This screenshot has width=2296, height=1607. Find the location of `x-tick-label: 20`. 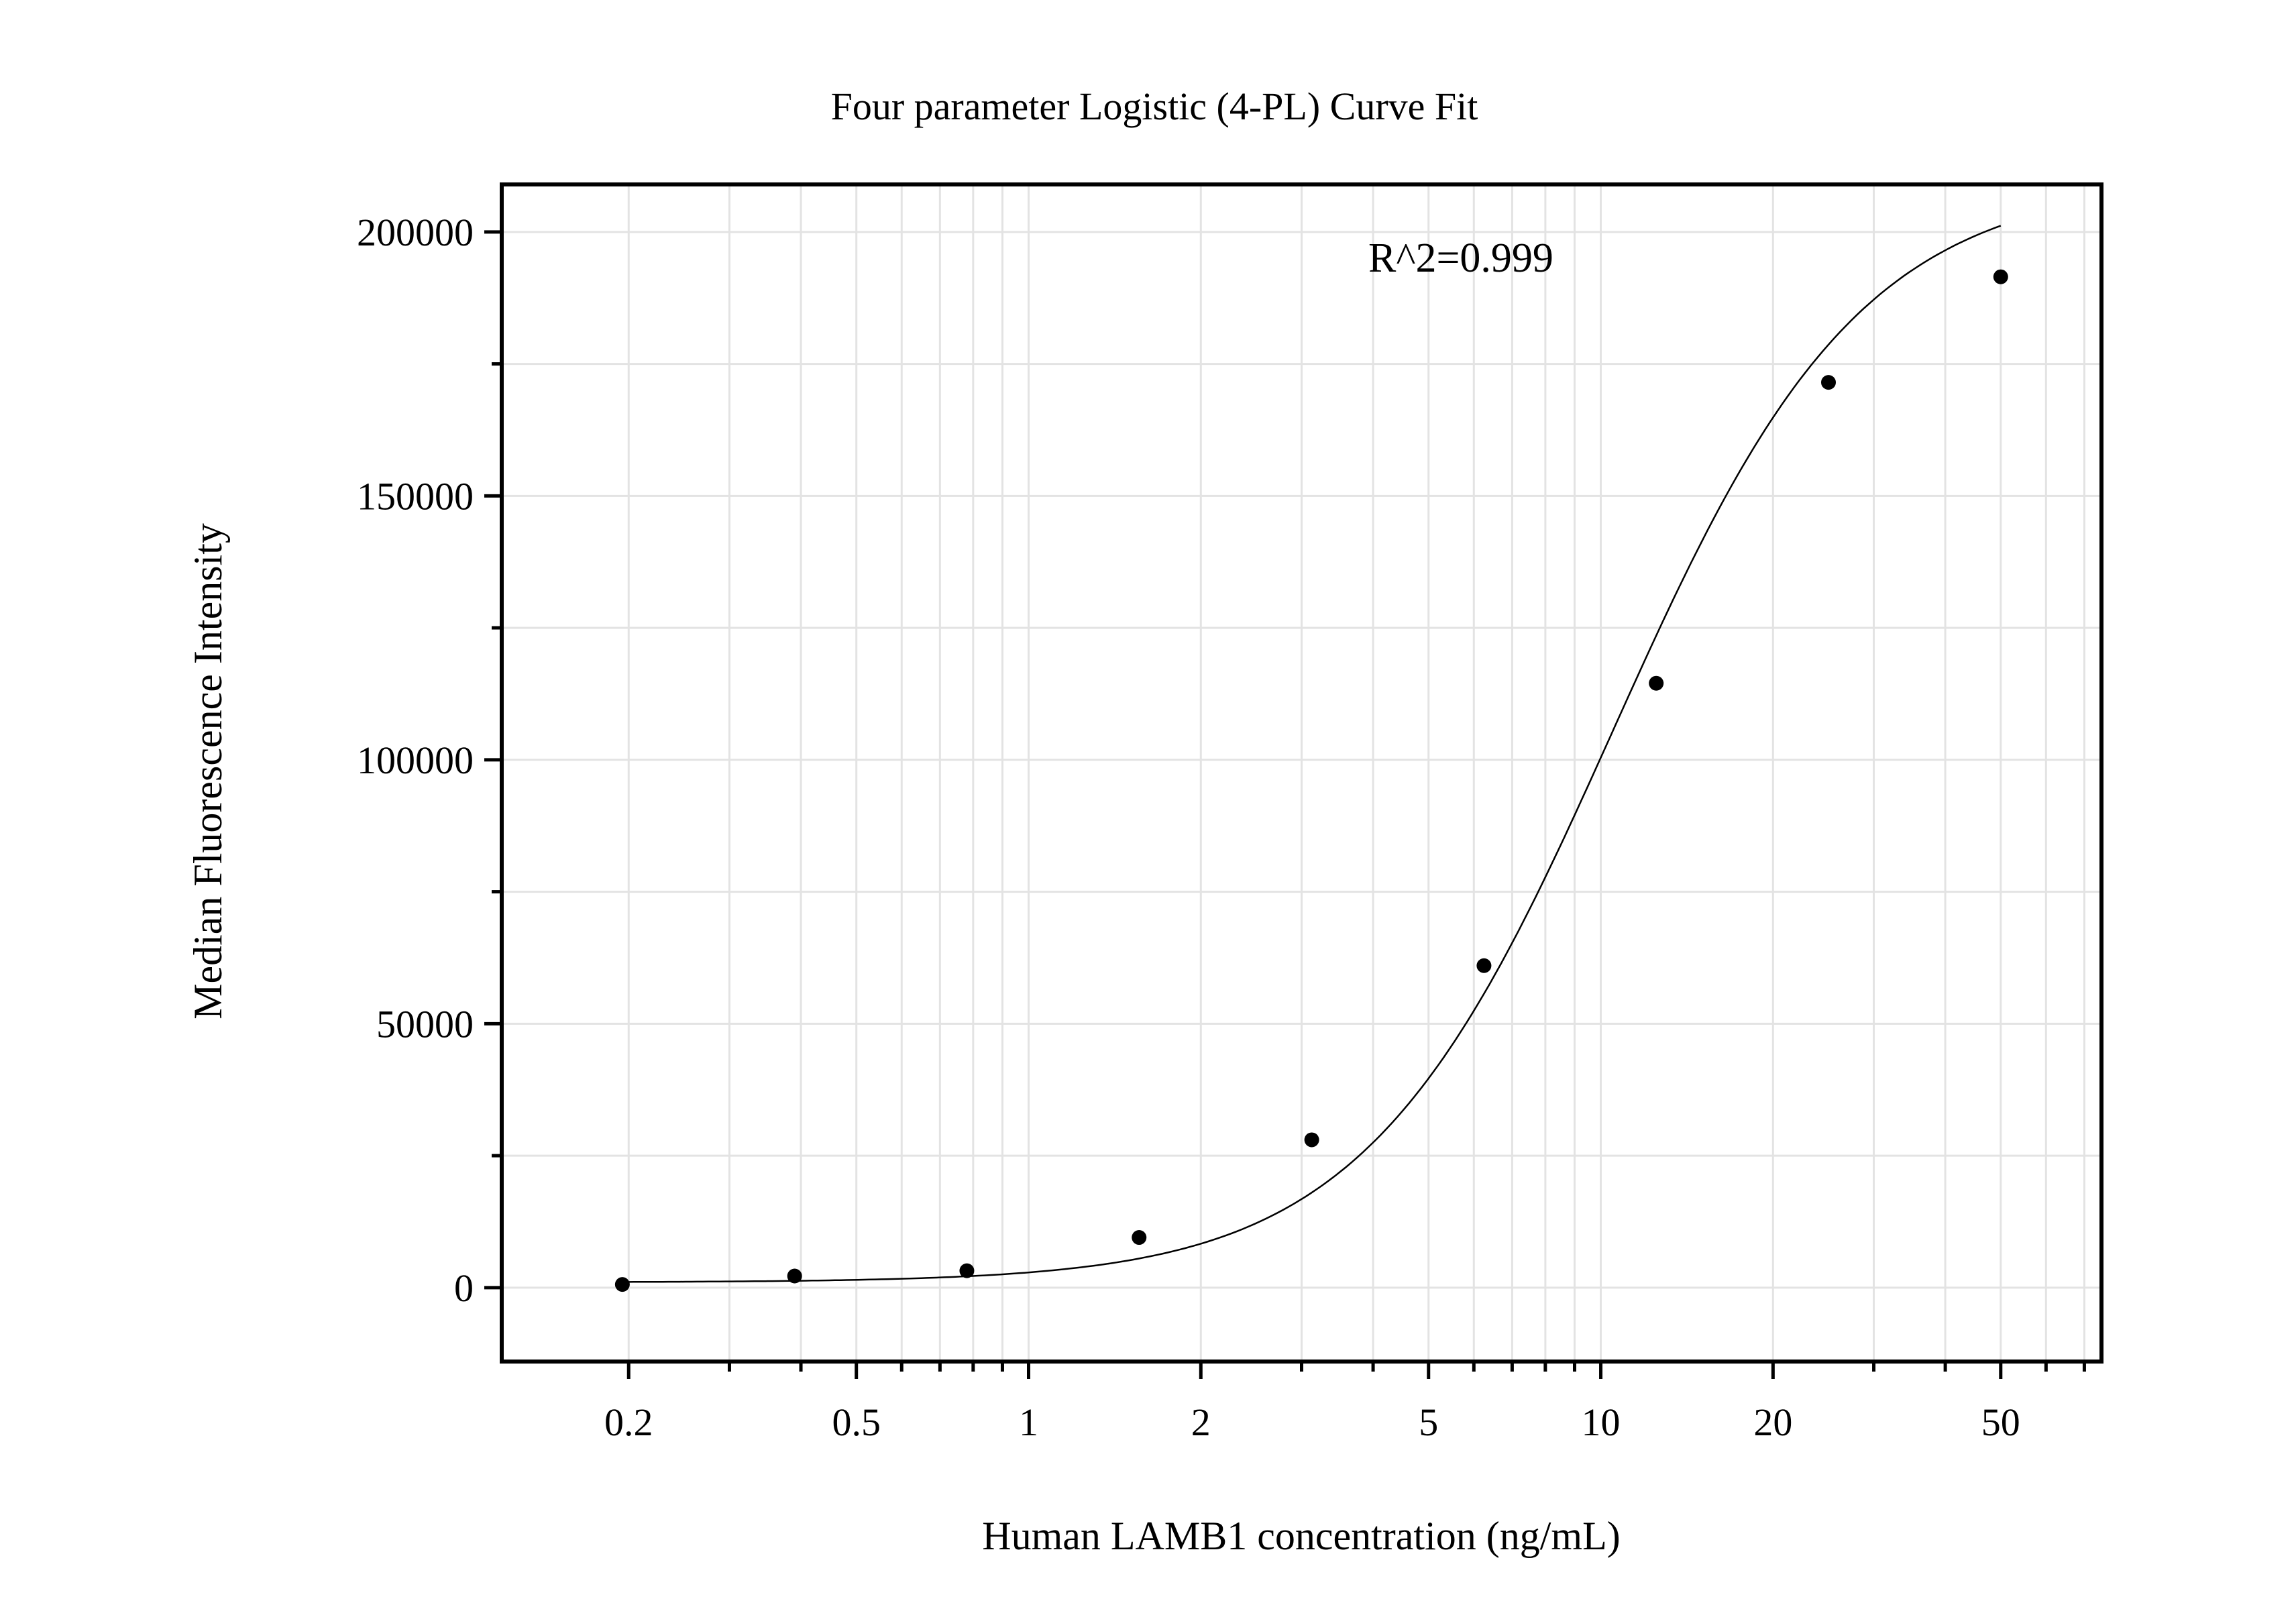

x-tick-label: 20 is located at coordinates (1772, 1422).